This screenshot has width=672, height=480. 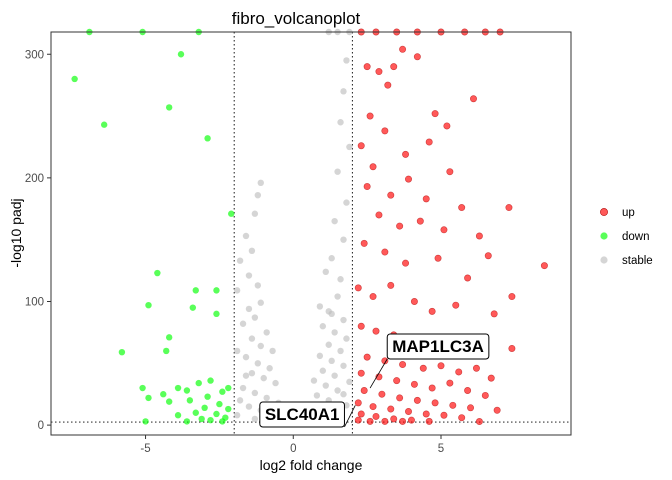 I want to click on chart-title: fibro_volcanoplot, so click(x=296, y=18).